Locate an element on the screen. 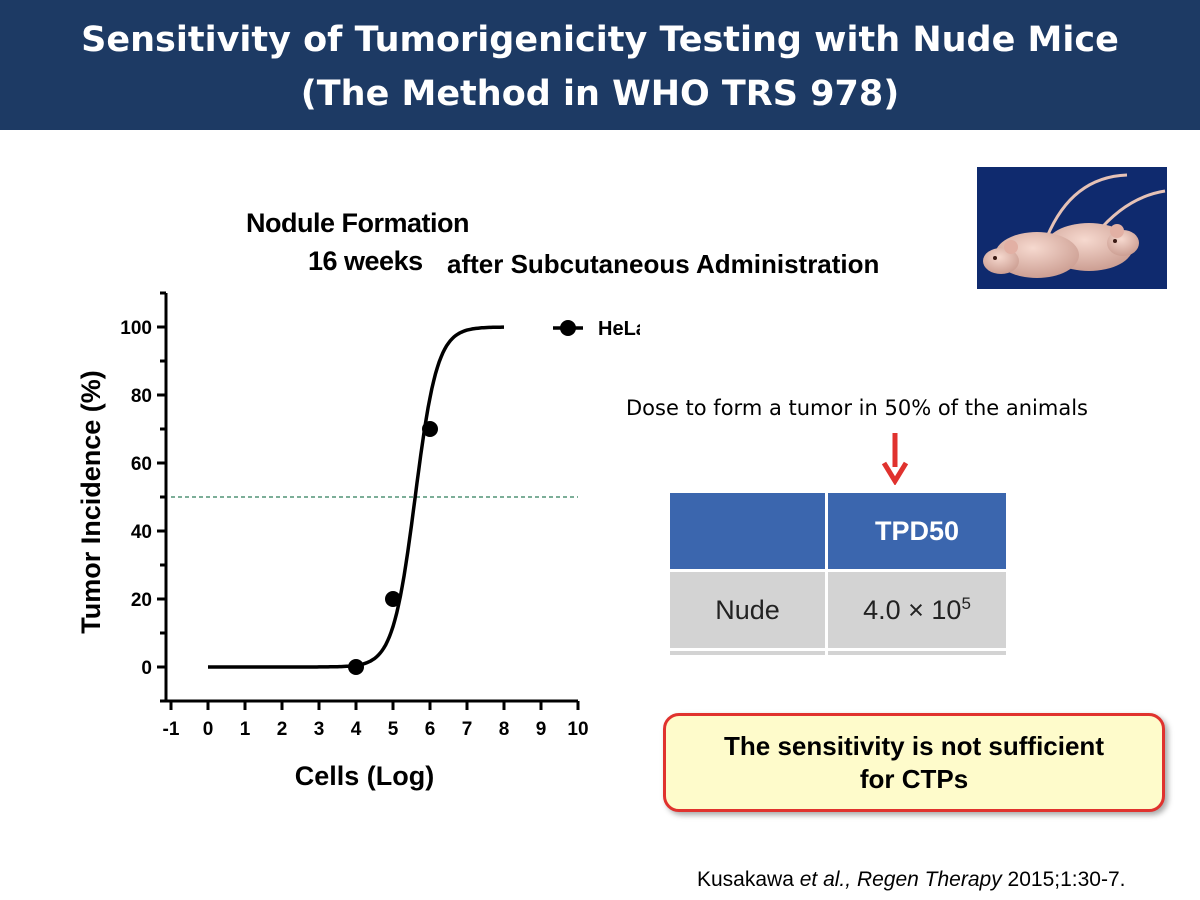  tpd50-table: TPD50 Nude 4.0 × 105 is located at coordinates (838, 575).